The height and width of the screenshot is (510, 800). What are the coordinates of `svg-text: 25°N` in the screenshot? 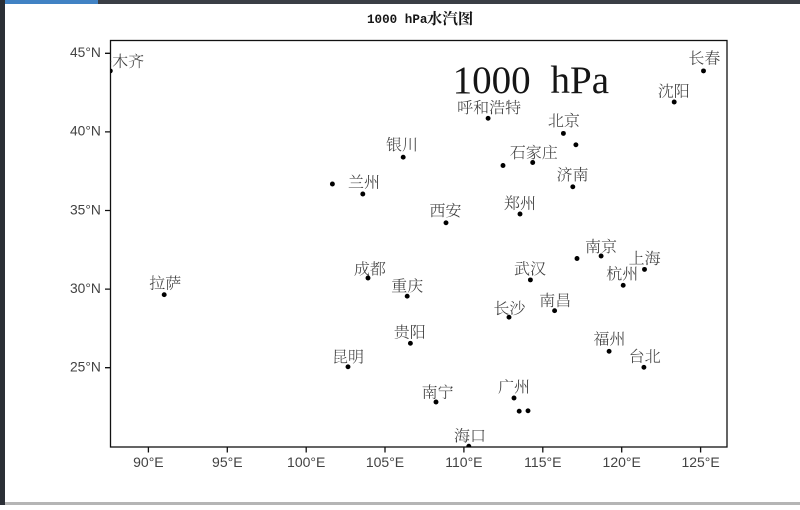 It's located at (85, 367).